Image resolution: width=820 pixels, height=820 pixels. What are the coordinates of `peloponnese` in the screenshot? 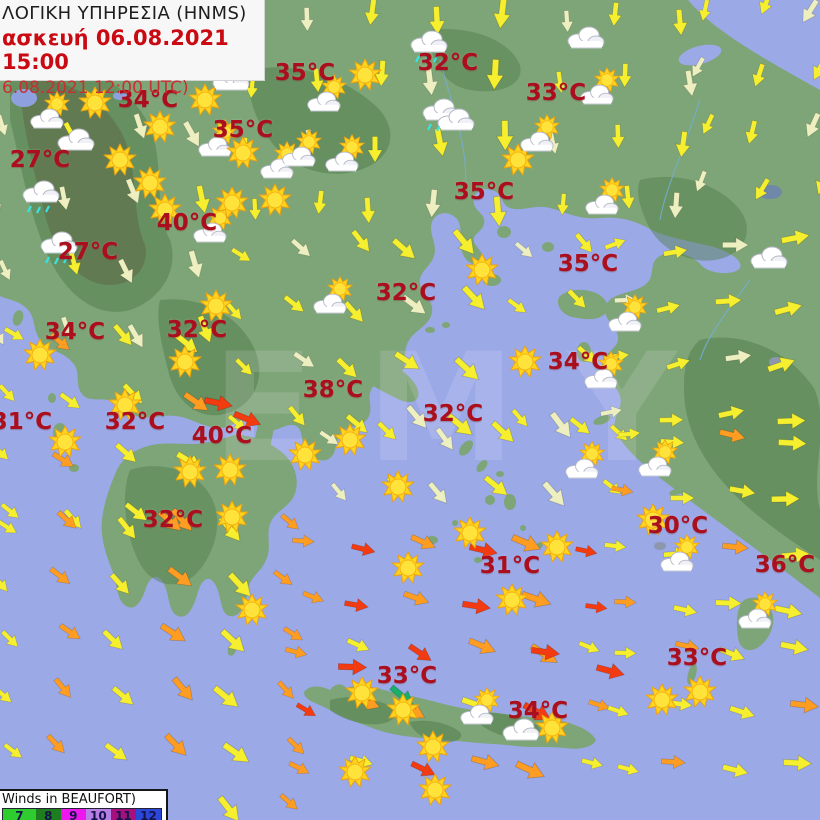 It's located at (199, 525).